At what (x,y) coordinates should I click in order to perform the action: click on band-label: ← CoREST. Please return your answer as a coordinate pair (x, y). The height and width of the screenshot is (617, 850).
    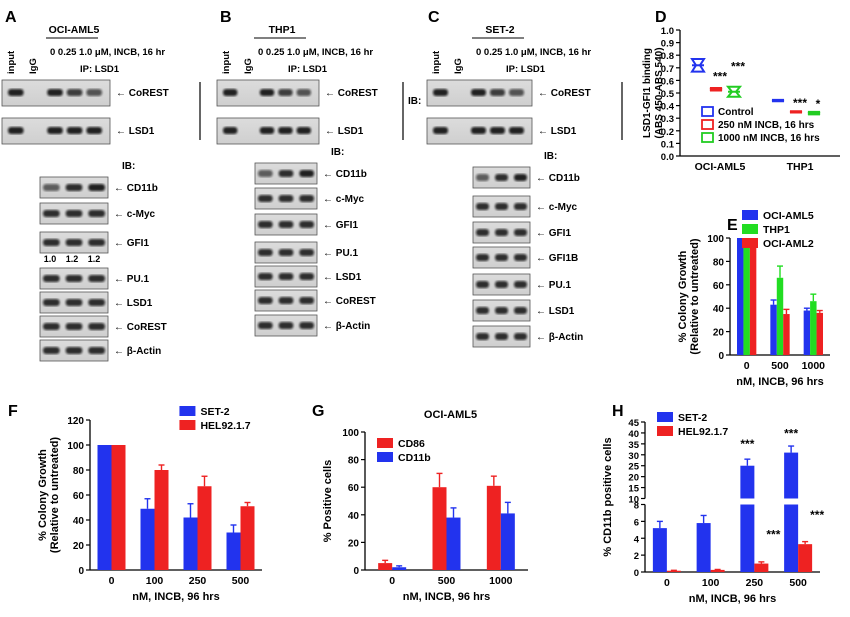
    Looking at the image, I should click on (140, 327).